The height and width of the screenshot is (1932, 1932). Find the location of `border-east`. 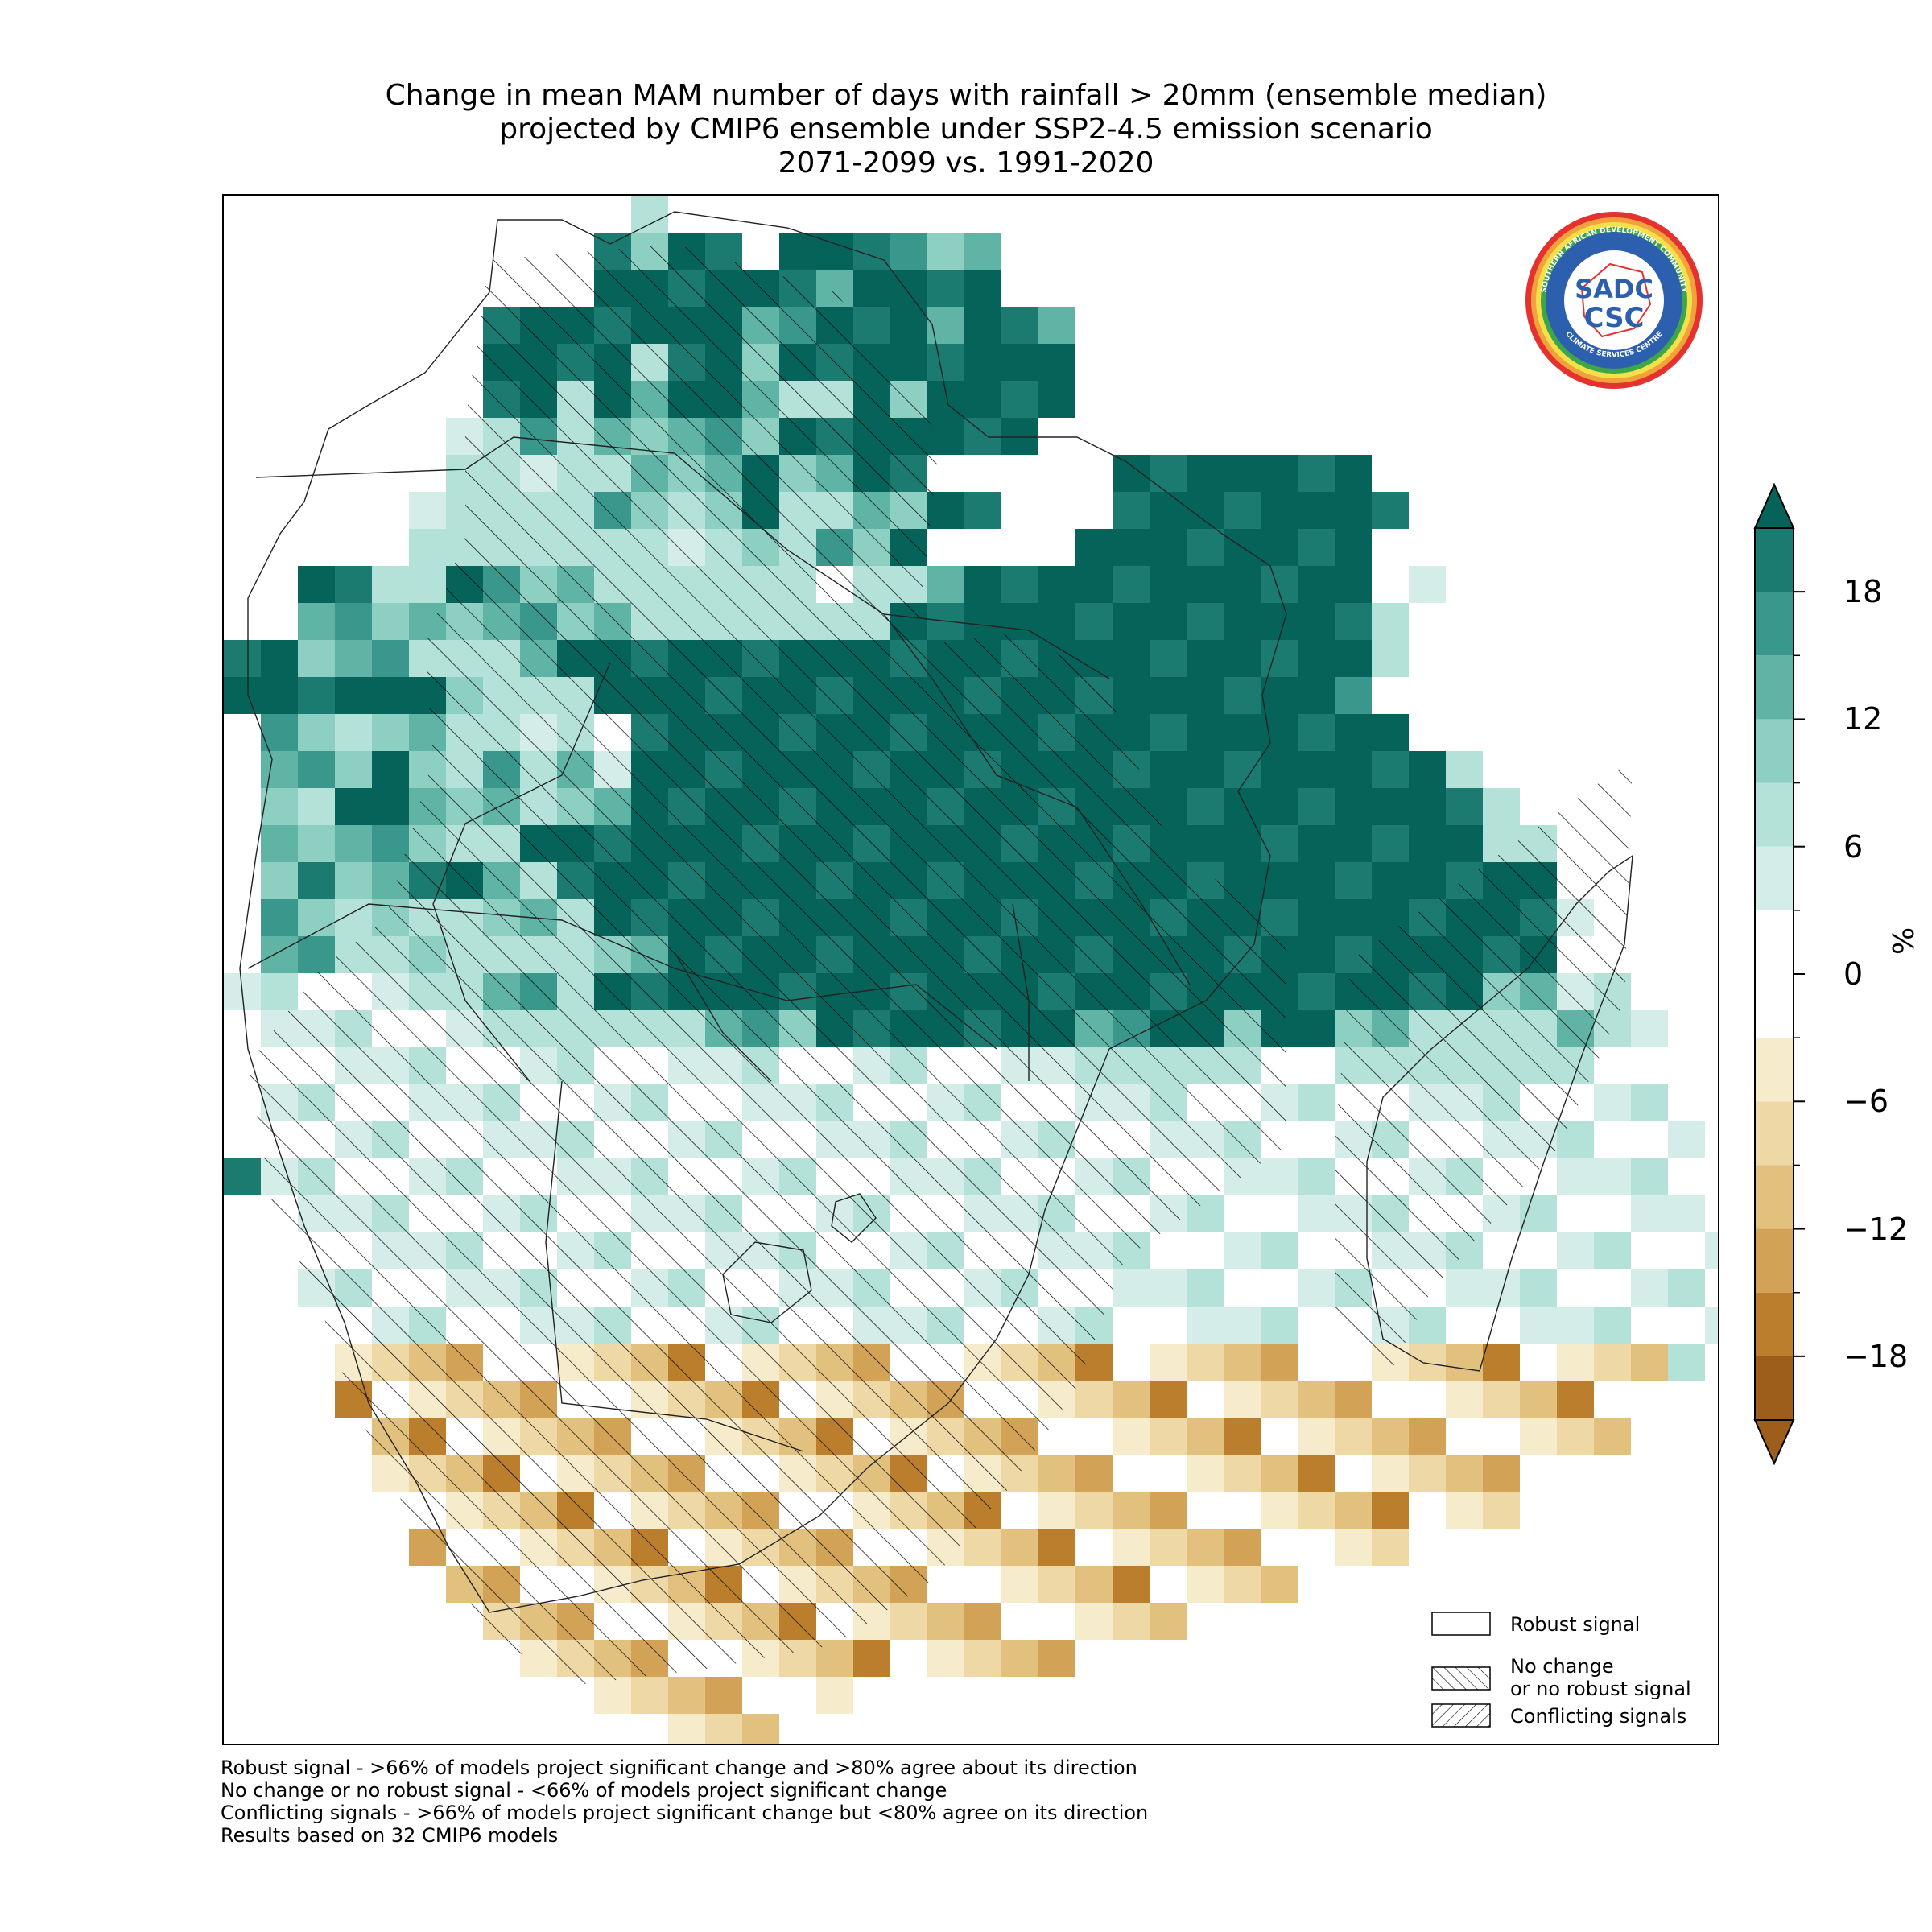

border-east is located at coordinates (1037, 799).